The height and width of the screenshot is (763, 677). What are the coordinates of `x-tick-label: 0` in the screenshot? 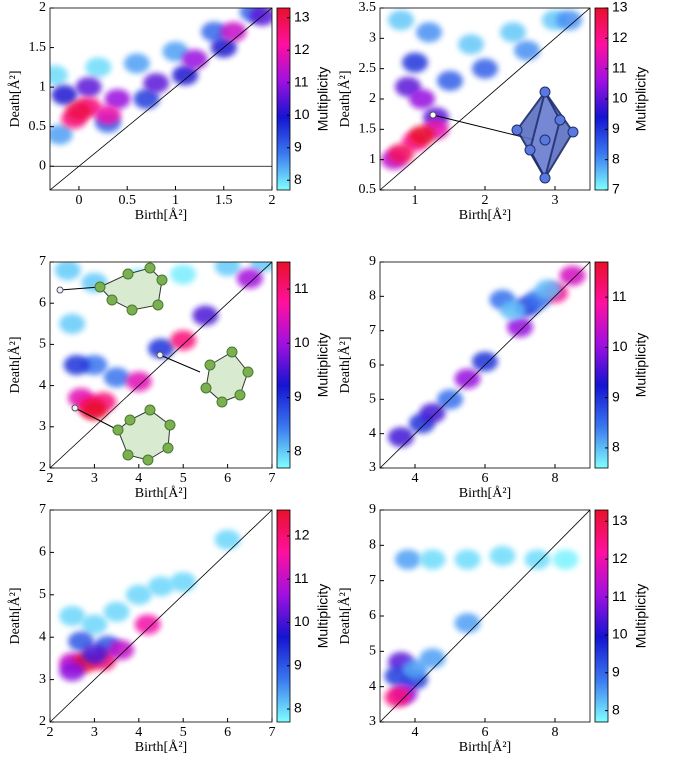 It's located at (78, 200).